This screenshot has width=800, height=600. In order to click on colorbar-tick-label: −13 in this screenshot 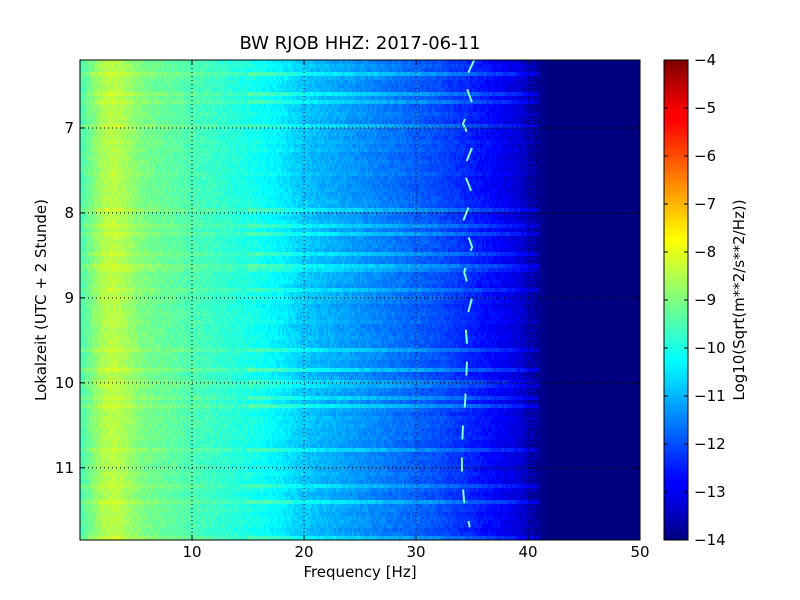, I will do `click(710, 492)`.